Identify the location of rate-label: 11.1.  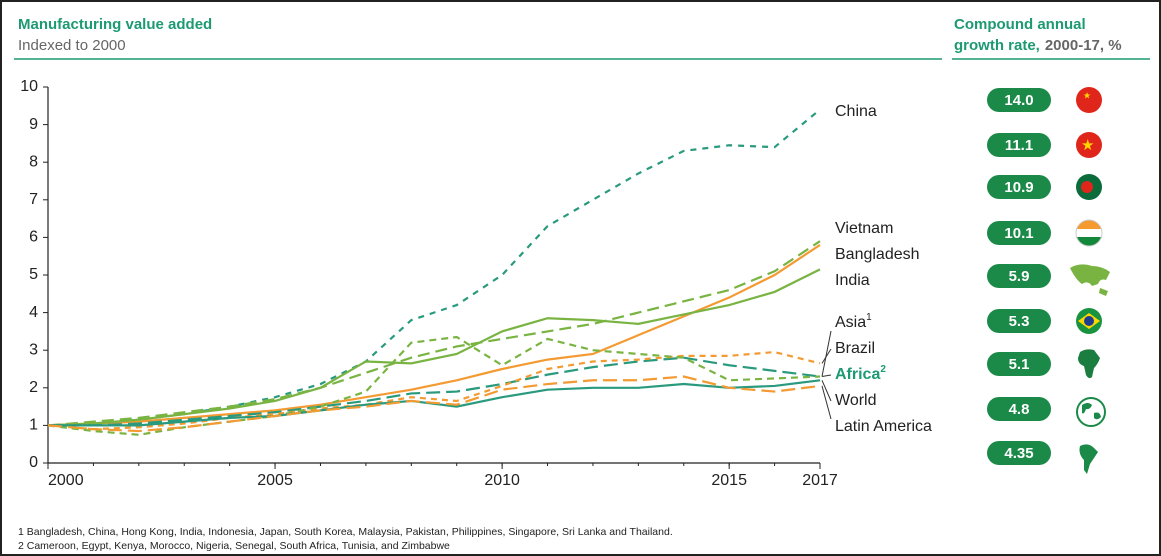
(1019, 145).